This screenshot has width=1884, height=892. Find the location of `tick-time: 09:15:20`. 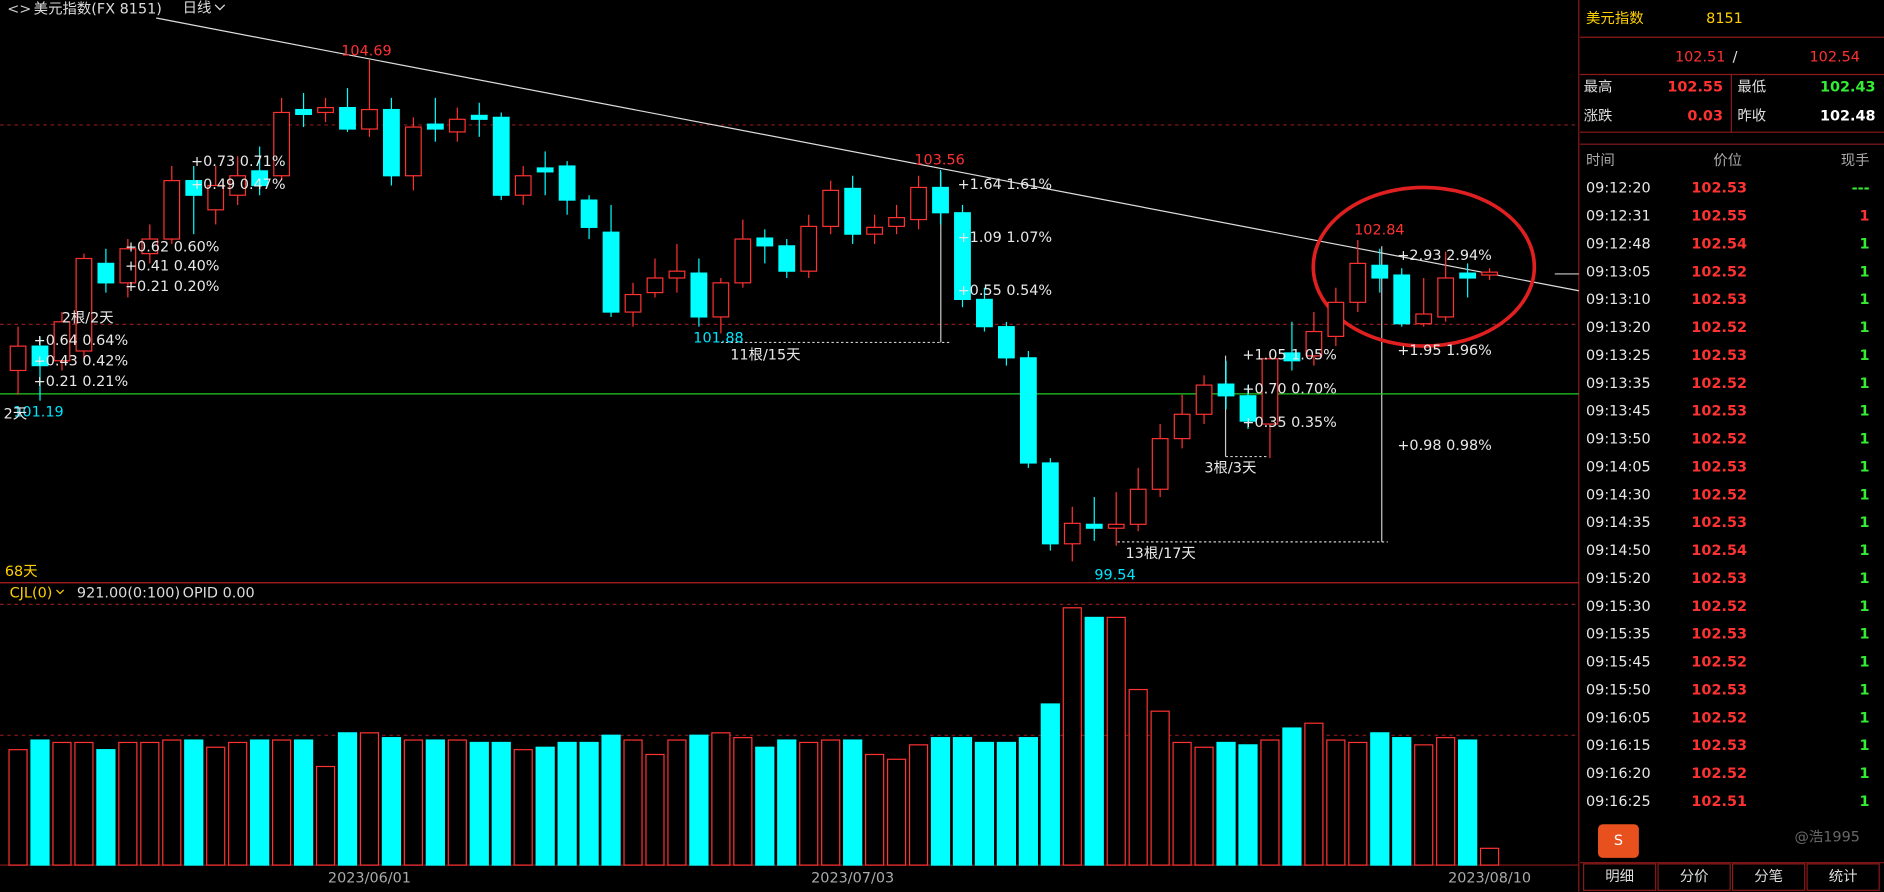

tick-time: 09:15:20 is located at coordinates (1618, 579).